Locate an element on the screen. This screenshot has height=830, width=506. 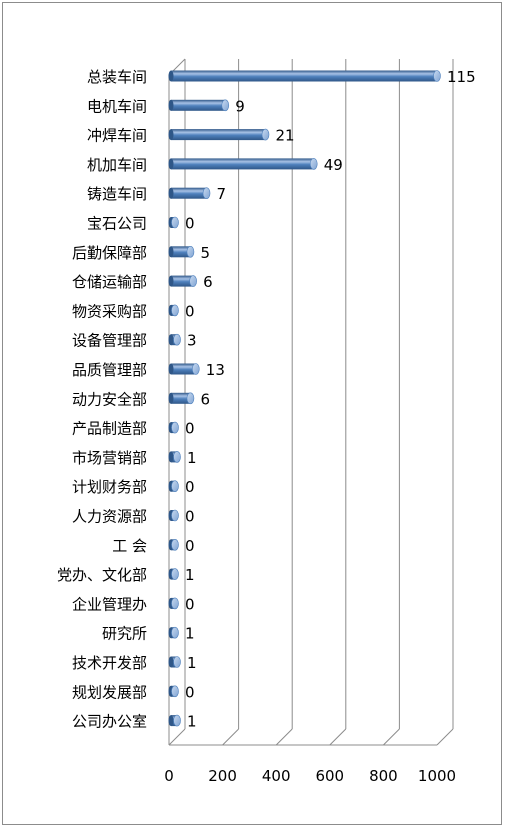
data-label: 21 is located at coordinates (284, 136).